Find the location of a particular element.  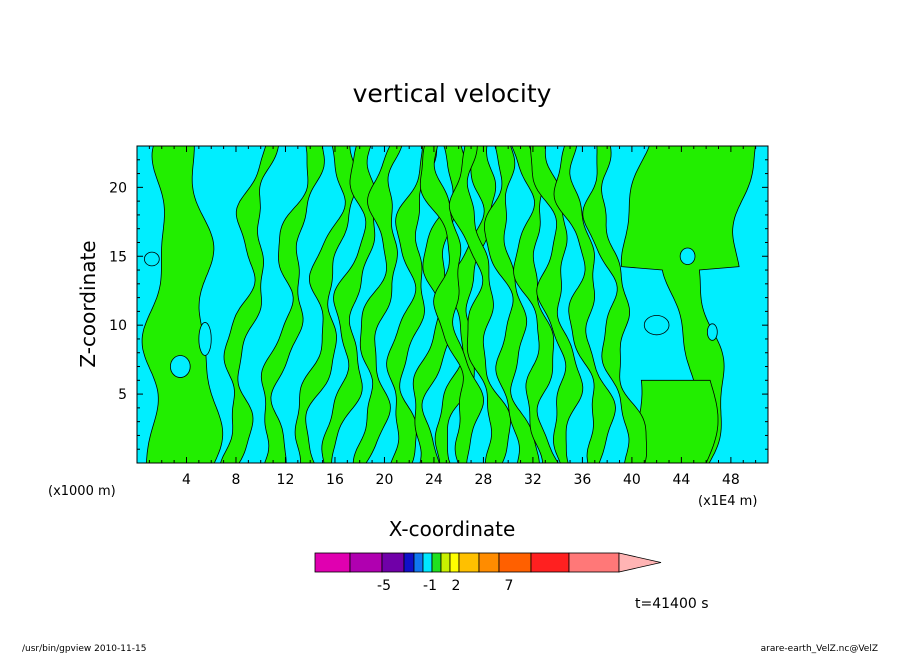

y-tick-label: 5 is located at coordinates (122, 395).